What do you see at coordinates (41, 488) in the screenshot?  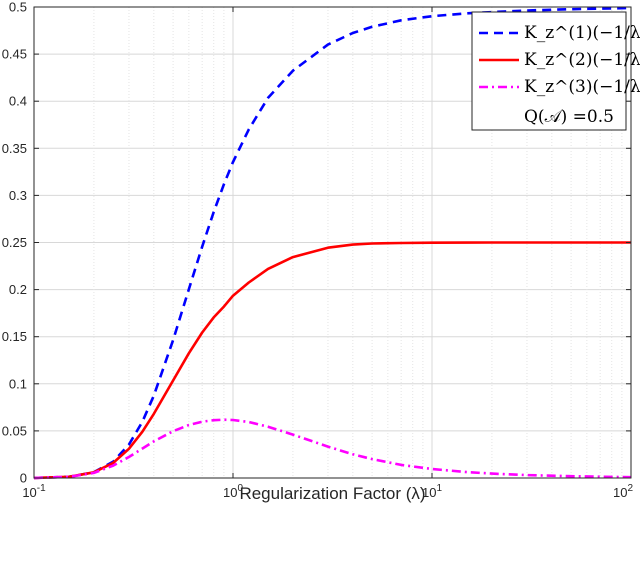 I see `x-tick-exponent: -1` at bounding box center [41, 488].